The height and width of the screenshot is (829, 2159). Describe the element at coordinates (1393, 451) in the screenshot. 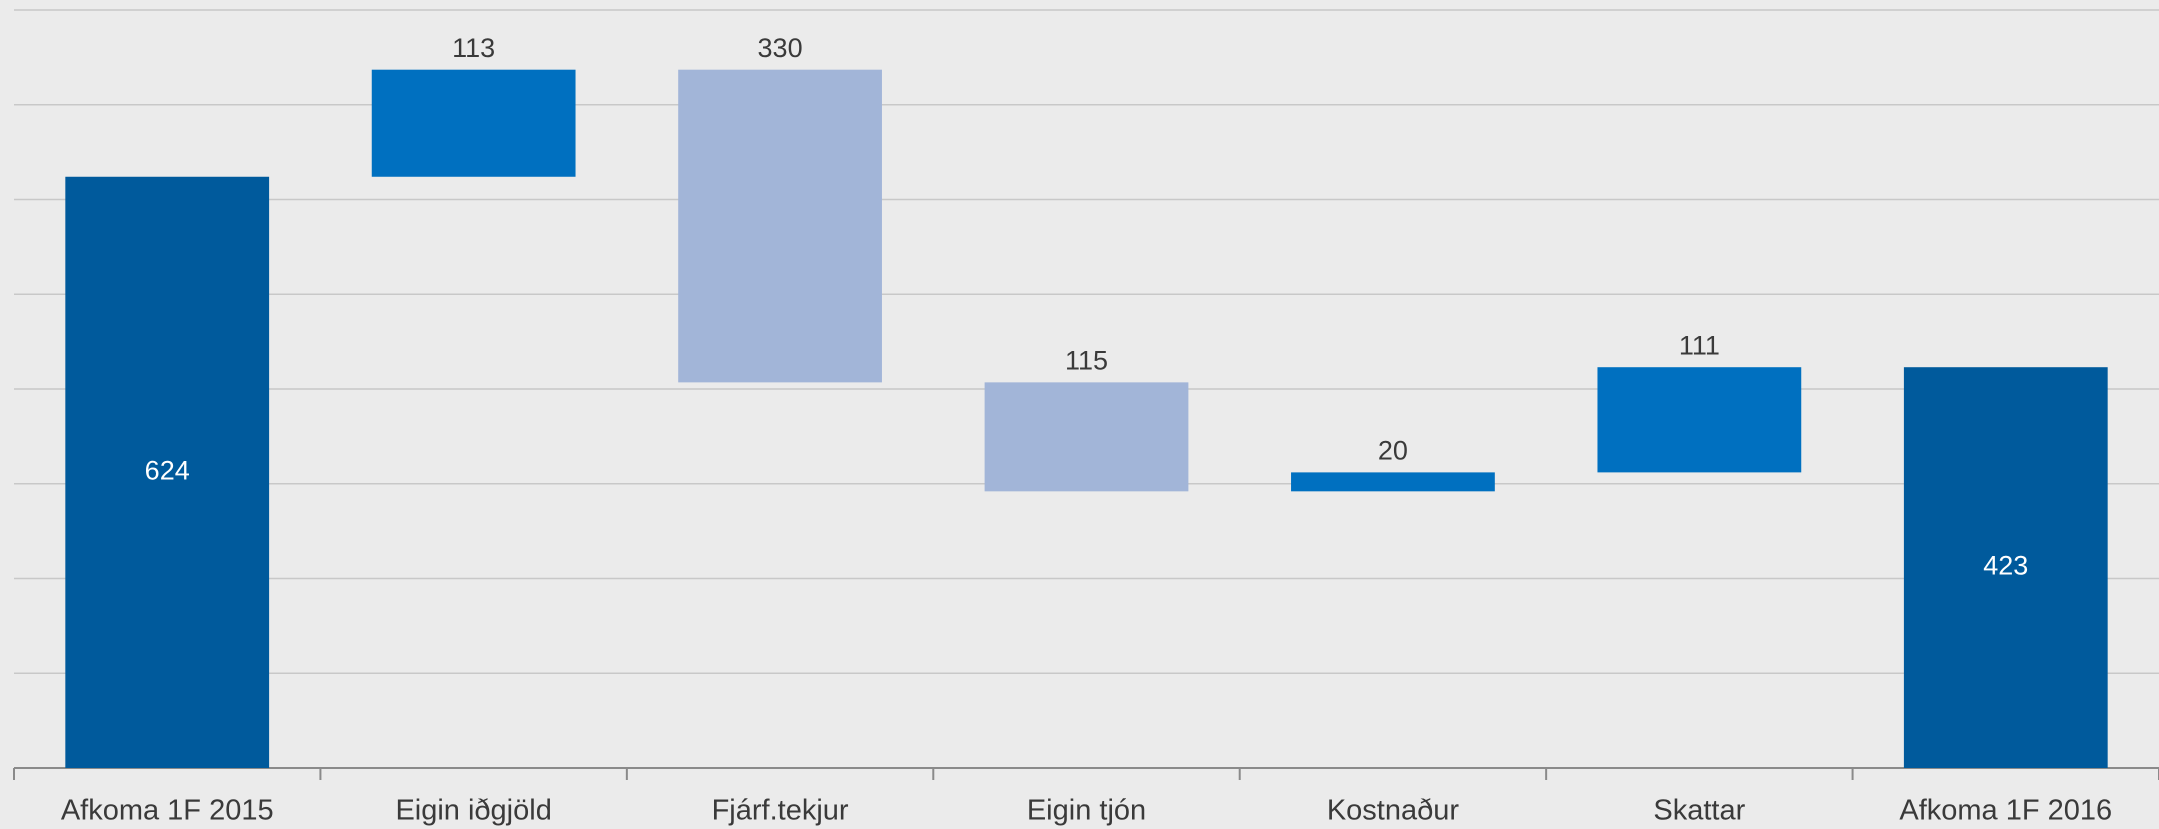

I see `data-label: 20` at that location.